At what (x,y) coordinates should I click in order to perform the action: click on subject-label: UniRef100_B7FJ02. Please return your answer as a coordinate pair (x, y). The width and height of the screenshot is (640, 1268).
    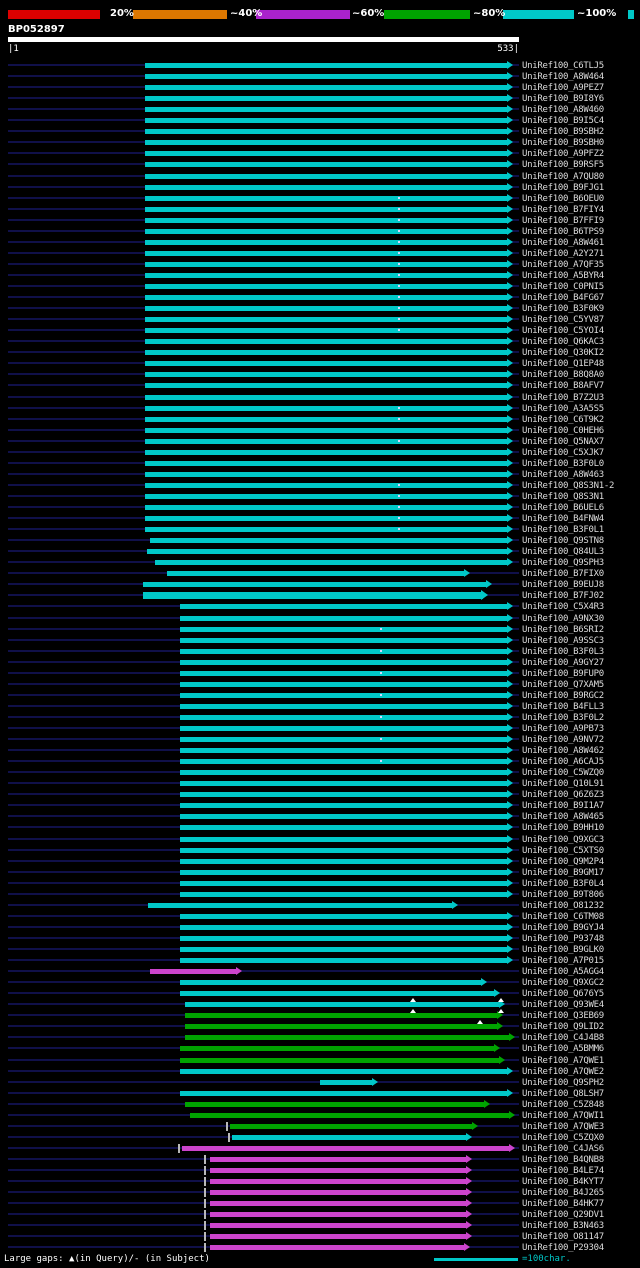
    Looking at the image, I should click on (563, 596).